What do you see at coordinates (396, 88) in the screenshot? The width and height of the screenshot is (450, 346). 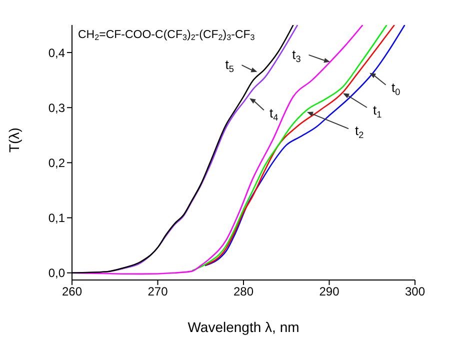 I see `annotation: t$_{0}$` at bounding box center [396, 88].